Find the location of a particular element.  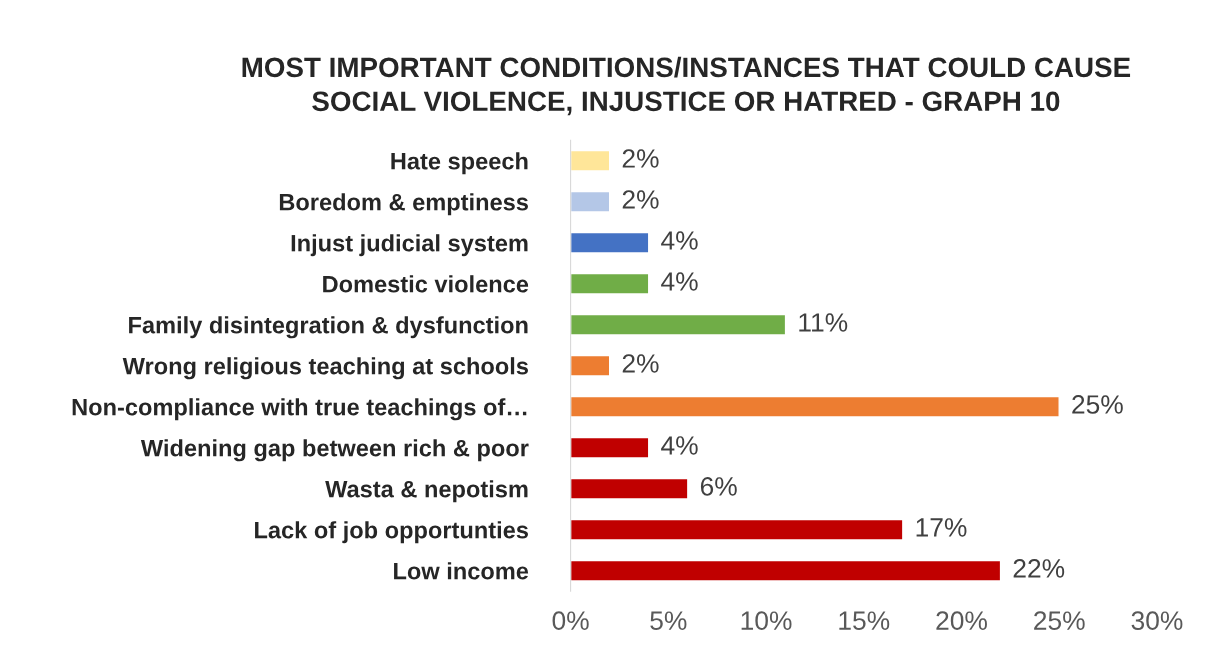

y-tick-label: Wrong religious teaching at schools is located at coordinates (325, 368).